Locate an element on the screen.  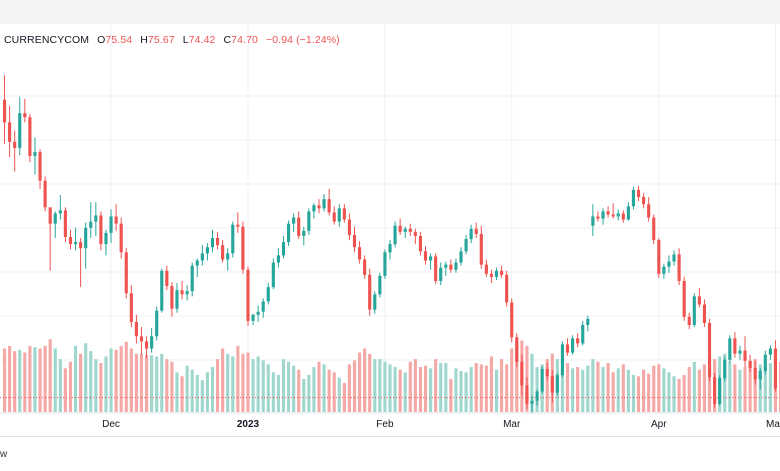
x-tick-label: May is located at coordinates (773, 424).